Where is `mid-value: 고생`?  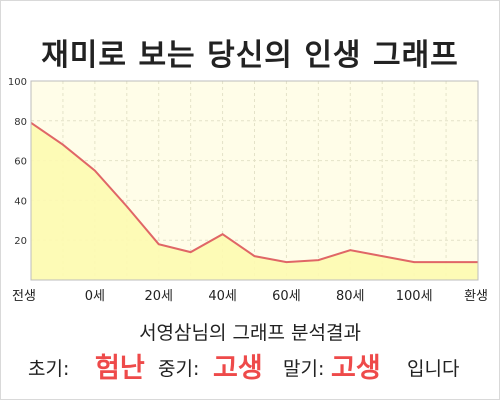
mid-value: 고생 is located at coordinates (238, 368).